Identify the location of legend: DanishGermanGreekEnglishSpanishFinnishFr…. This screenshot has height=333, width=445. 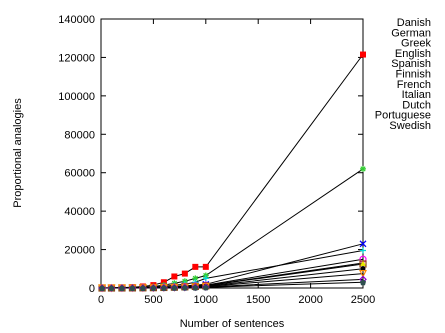
(403, 74).